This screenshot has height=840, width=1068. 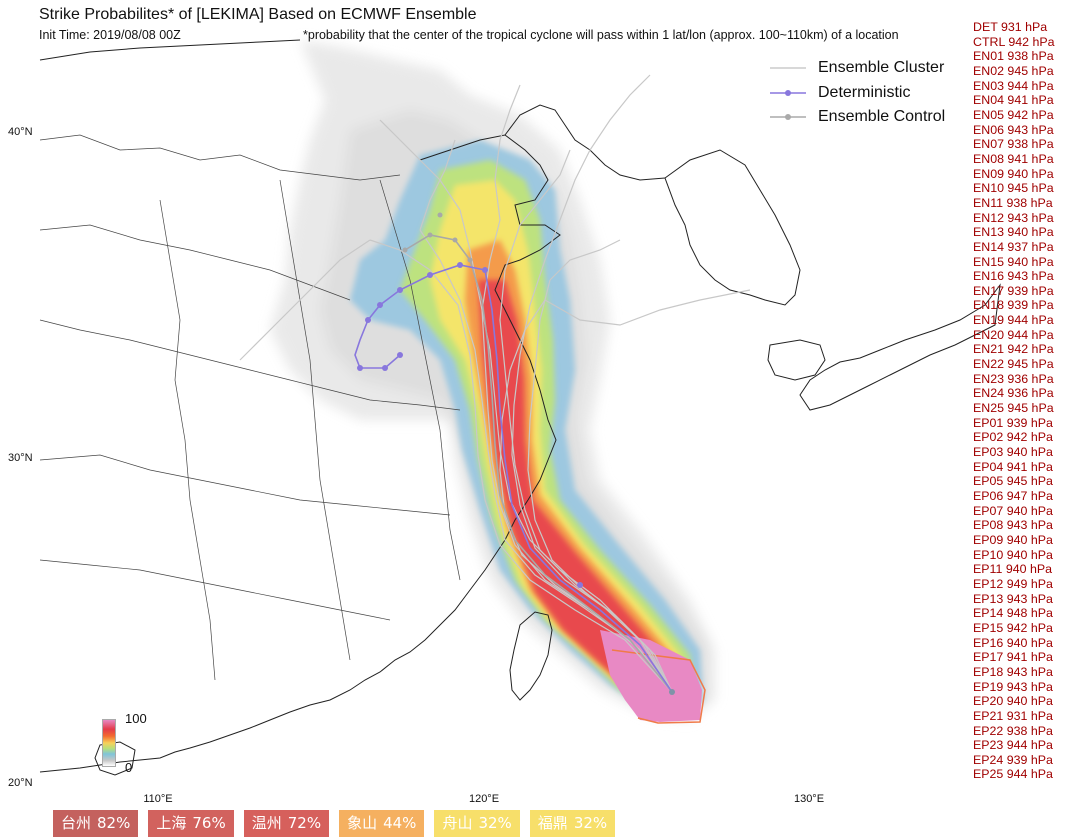 I want to click on member-pressure-item: EN17 939 hPa, so click(x=1013, y=290).